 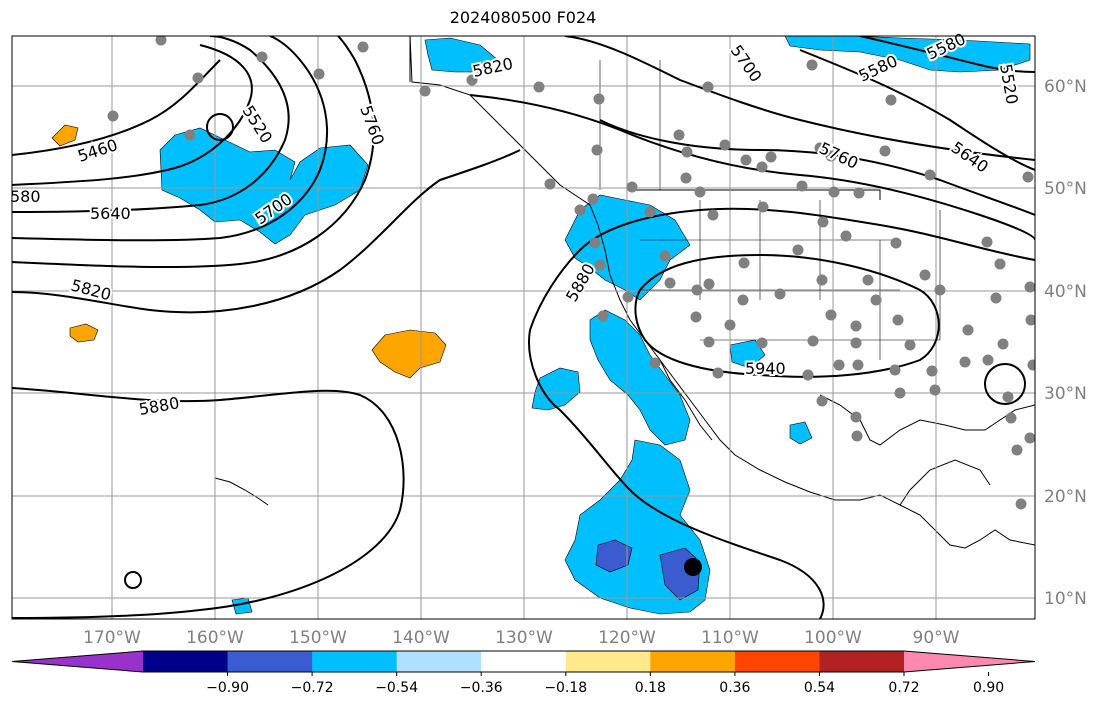 What do you see at coordinates (614, 556) in the screenshot?
I see `tropical-deep-negative-area` at bounding box center [614, 556].